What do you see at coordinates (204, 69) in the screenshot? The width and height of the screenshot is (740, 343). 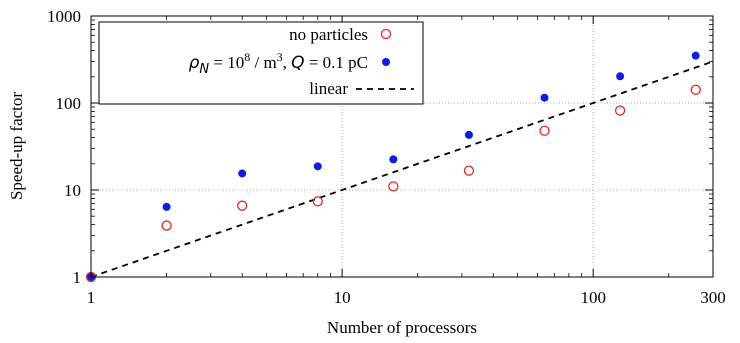 I see `legend-rho-subscript: N` at bounding box center [204, 69].